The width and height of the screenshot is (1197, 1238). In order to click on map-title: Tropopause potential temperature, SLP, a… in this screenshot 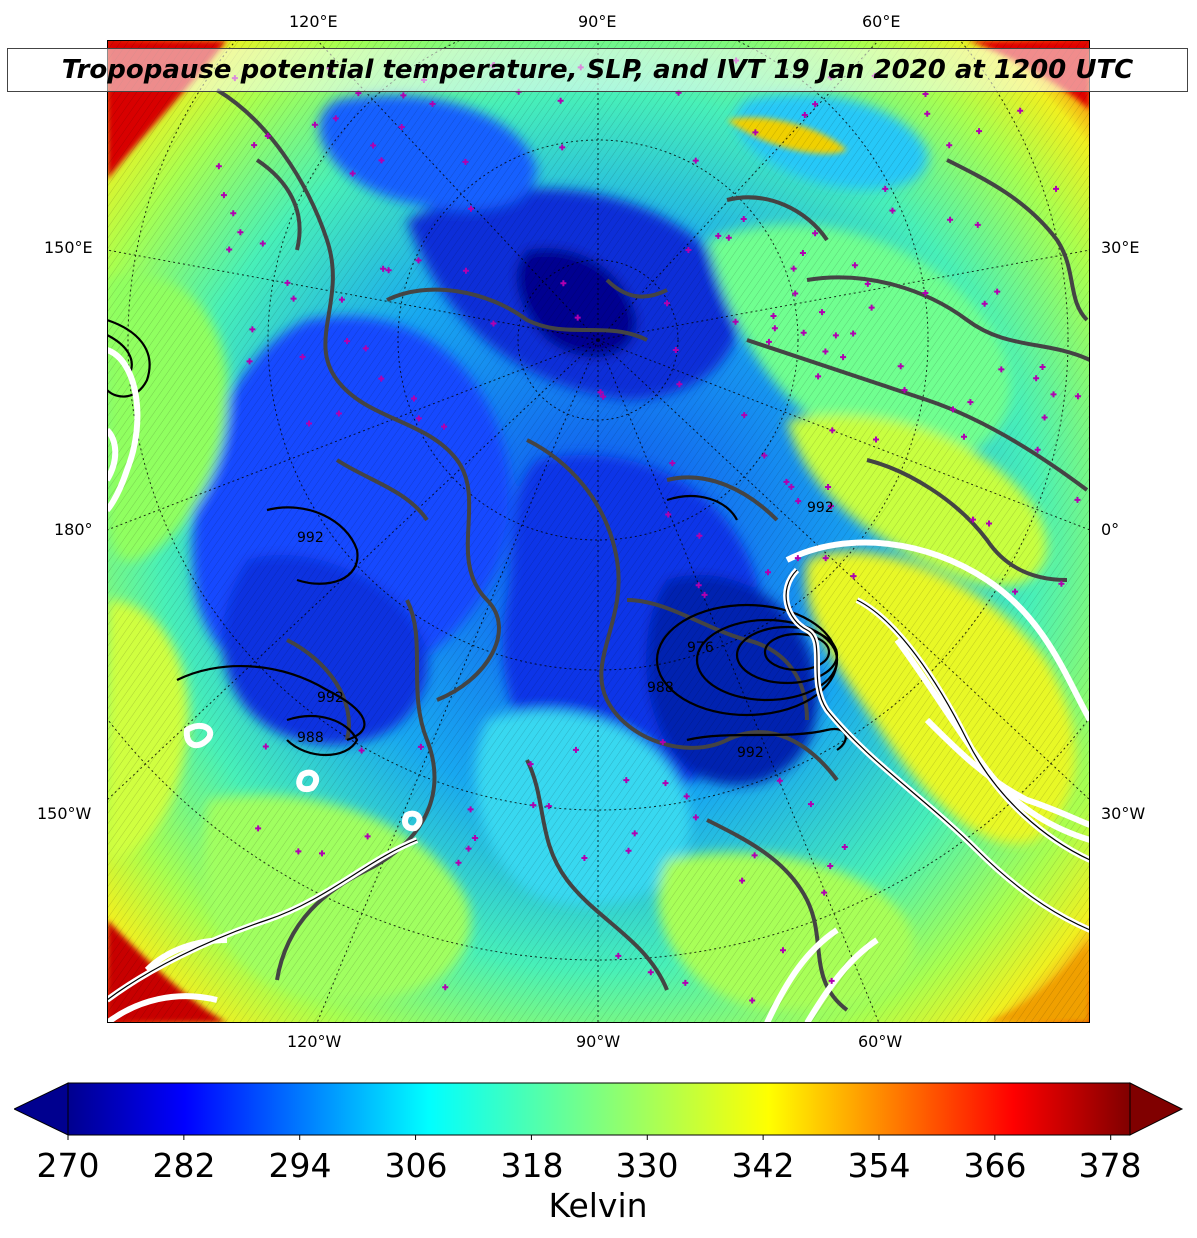, I will do `click(597, 70)`.